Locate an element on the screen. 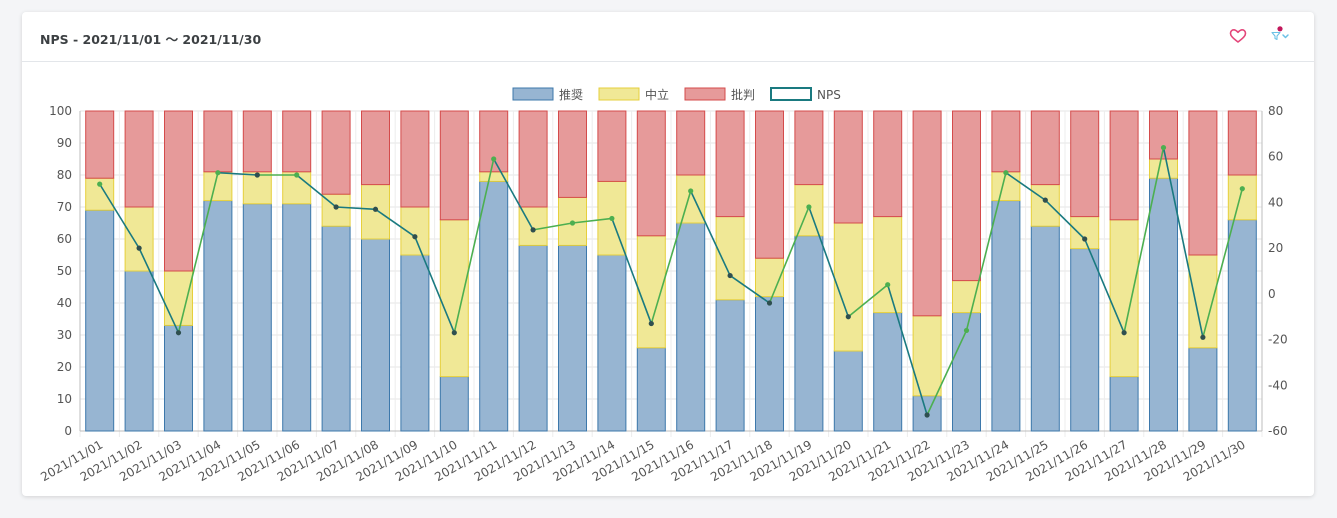  y-left-tick-label: 70 is located at coordinates (64, 207).